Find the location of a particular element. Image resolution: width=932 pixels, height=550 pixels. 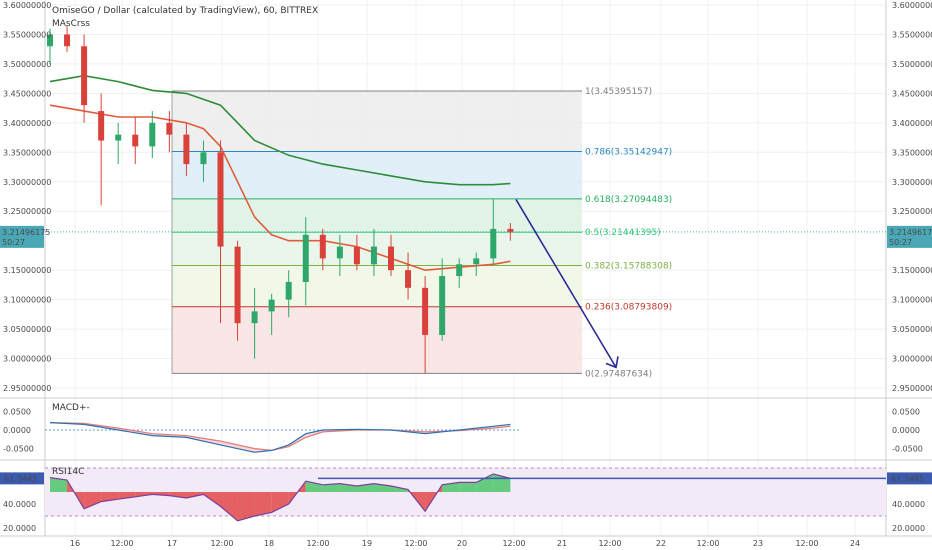

fib-level-label: 0.236(3.08793809) is located at coordinates (628, 308).